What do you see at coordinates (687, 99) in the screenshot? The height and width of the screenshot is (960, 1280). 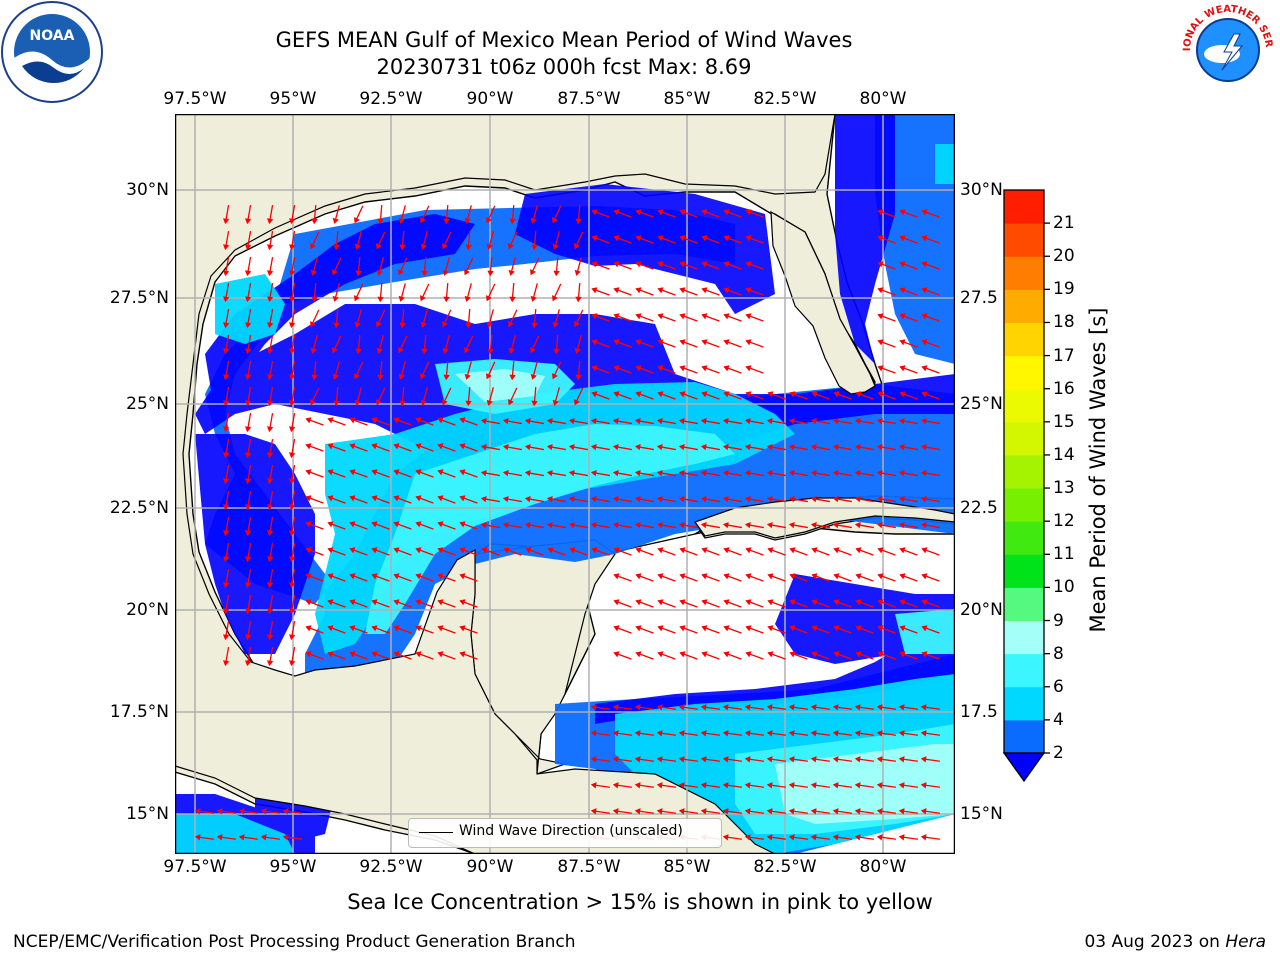 I see `lon-tick-top: 85°W` at bounding box center [687, 99].